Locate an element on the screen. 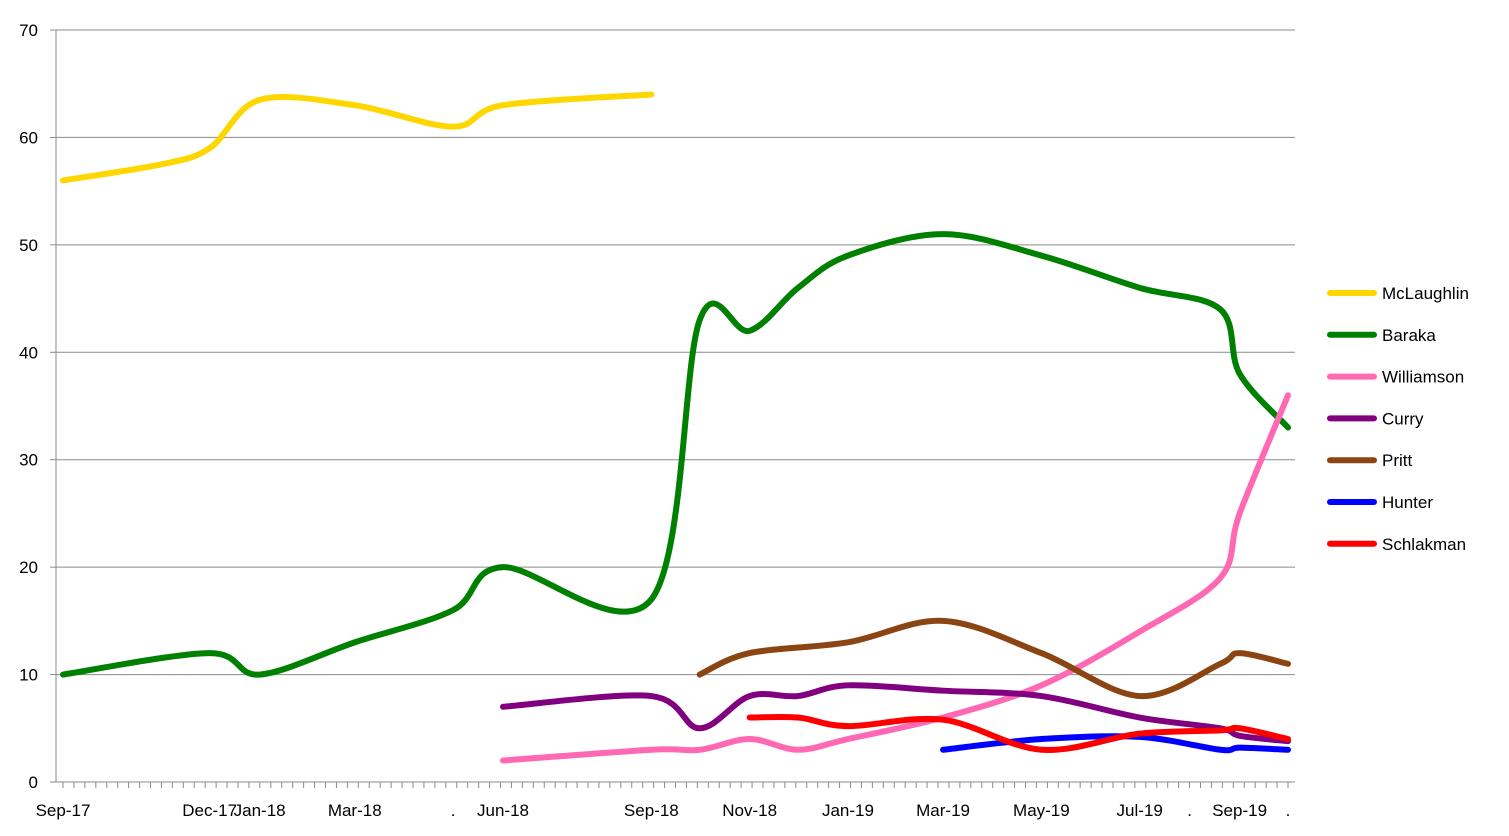 The height and width of the screenshot is (836, 1509). y-tick-label: 40 is located at coordinates (28, 352).